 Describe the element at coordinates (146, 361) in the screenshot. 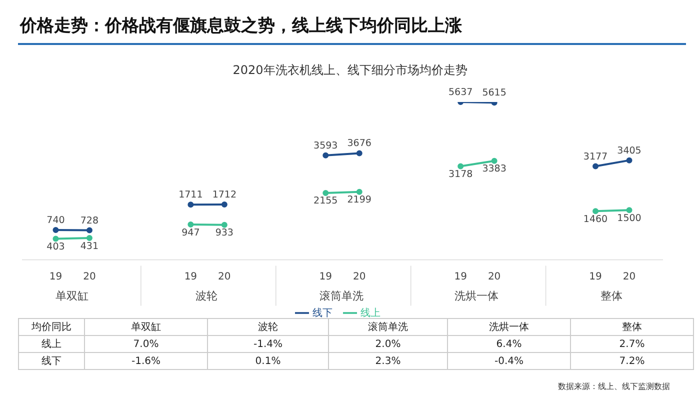

I see `text: -1.6%` at that location.